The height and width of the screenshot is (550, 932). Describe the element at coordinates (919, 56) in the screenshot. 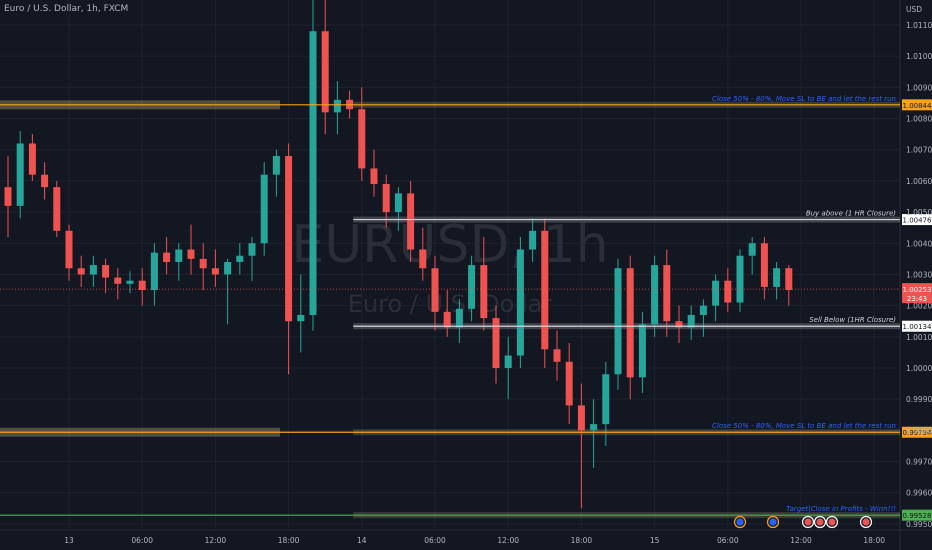

I see `price-tick-label: 1.01000` at that location.